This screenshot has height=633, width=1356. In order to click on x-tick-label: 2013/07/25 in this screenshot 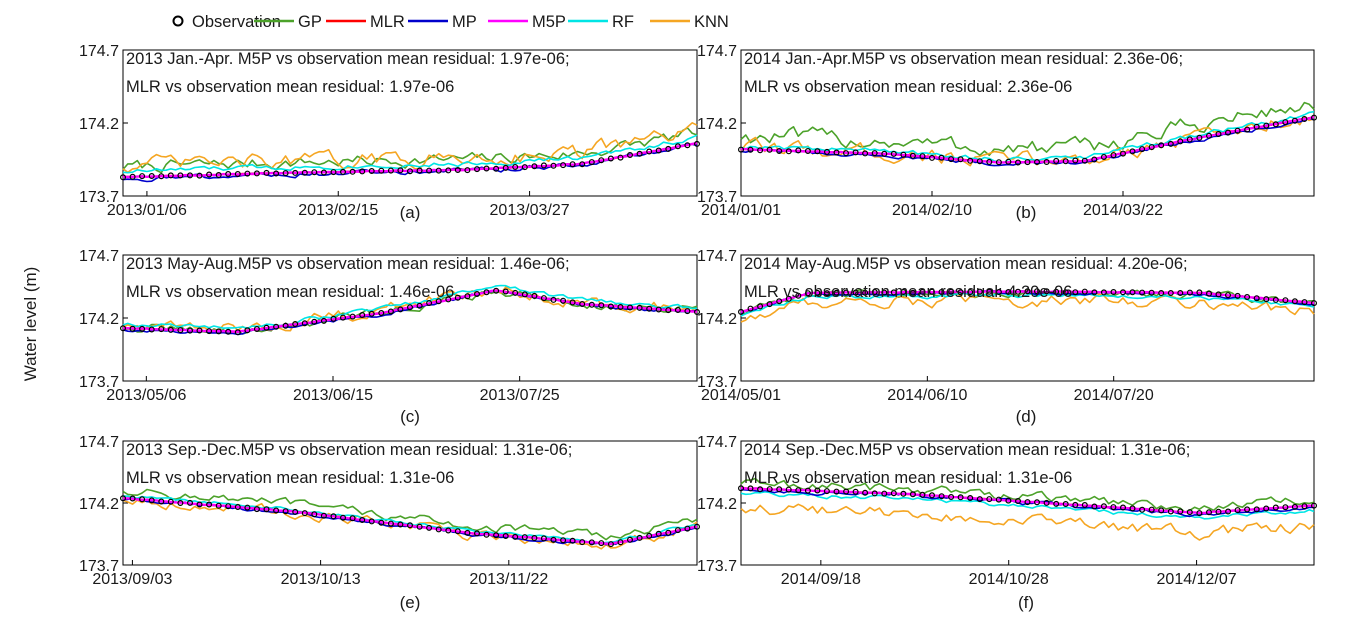, I will do `click(520, 395)`.